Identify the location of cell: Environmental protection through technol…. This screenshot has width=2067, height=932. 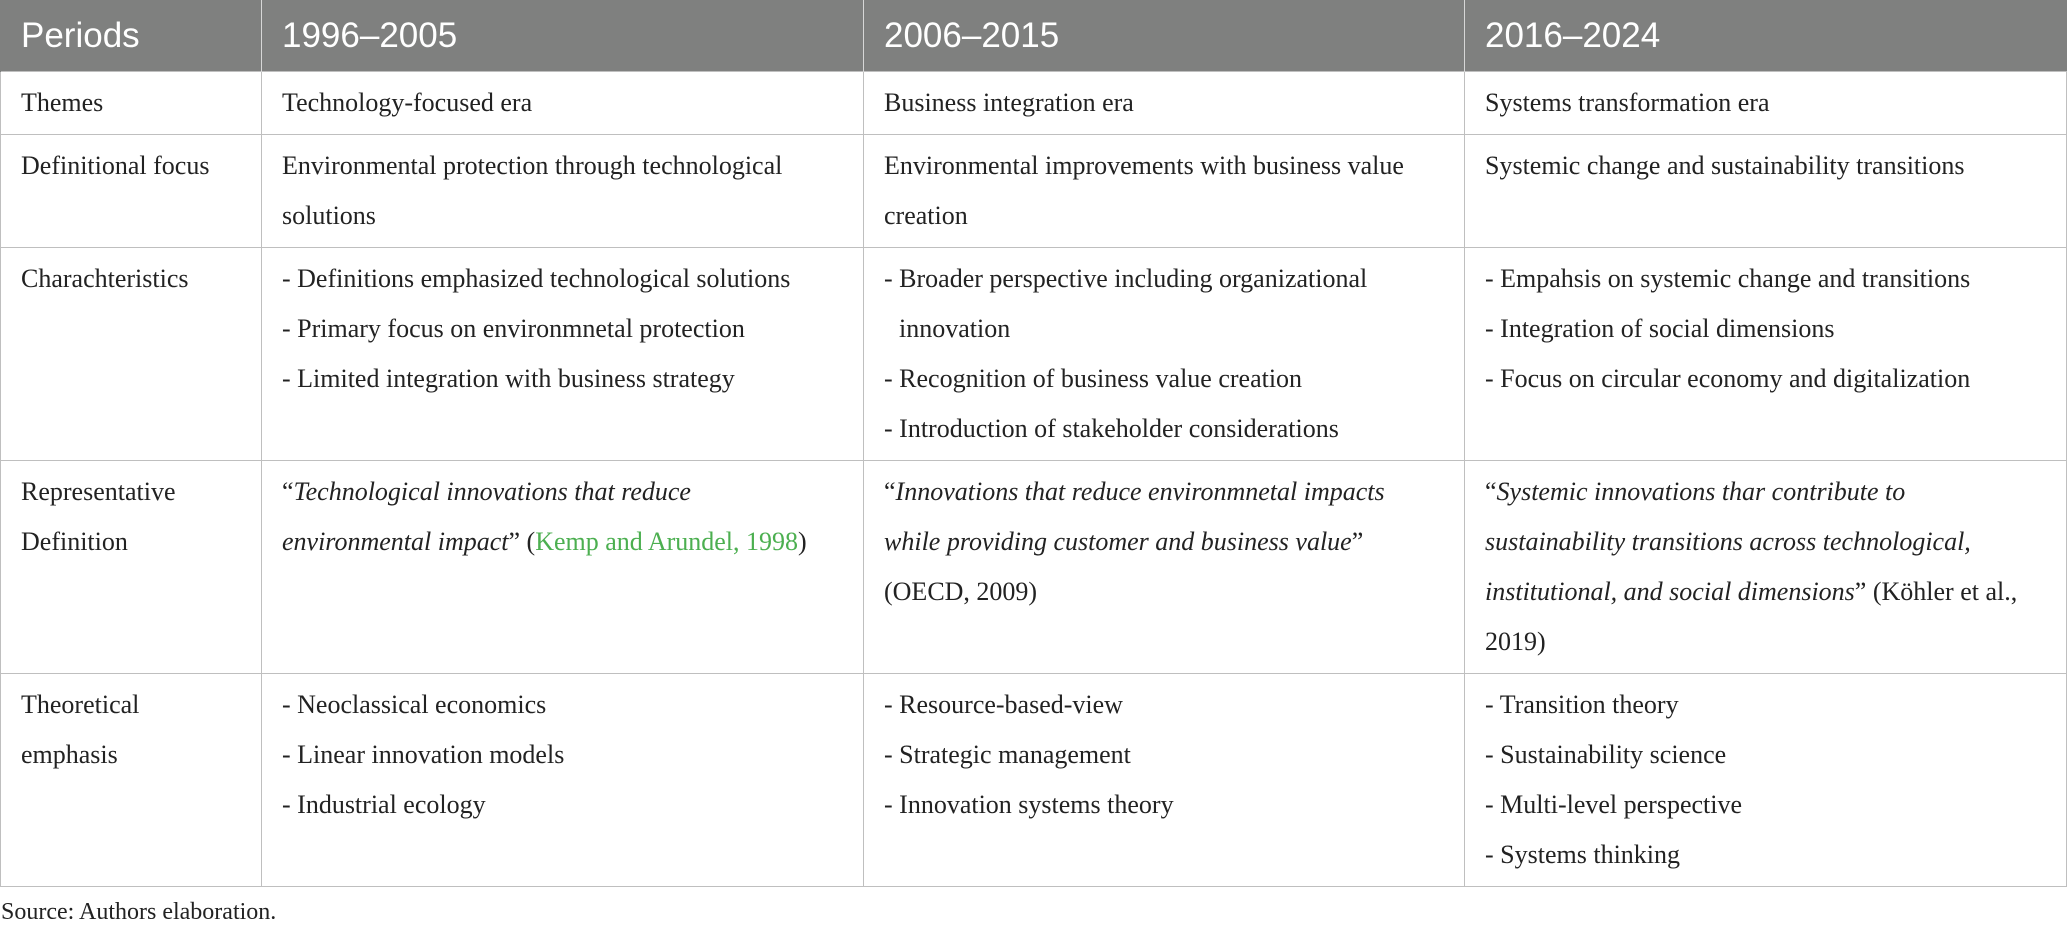
(562, 191).